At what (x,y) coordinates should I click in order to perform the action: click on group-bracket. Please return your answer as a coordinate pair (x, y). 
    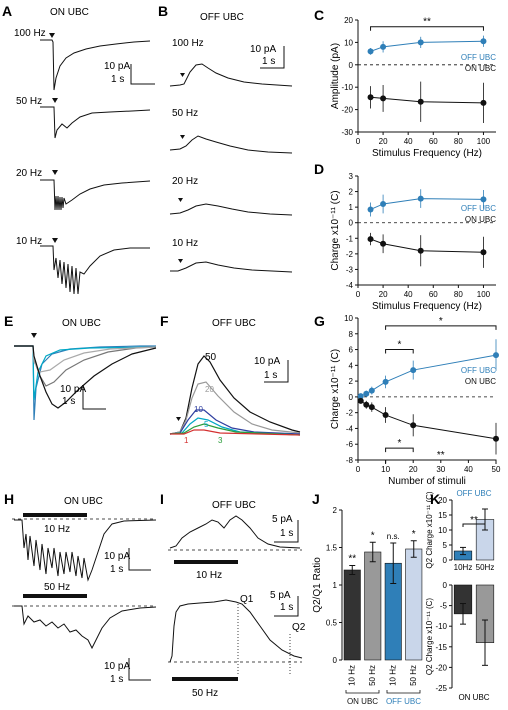
    Looking at the image, I should click on (403, 692).